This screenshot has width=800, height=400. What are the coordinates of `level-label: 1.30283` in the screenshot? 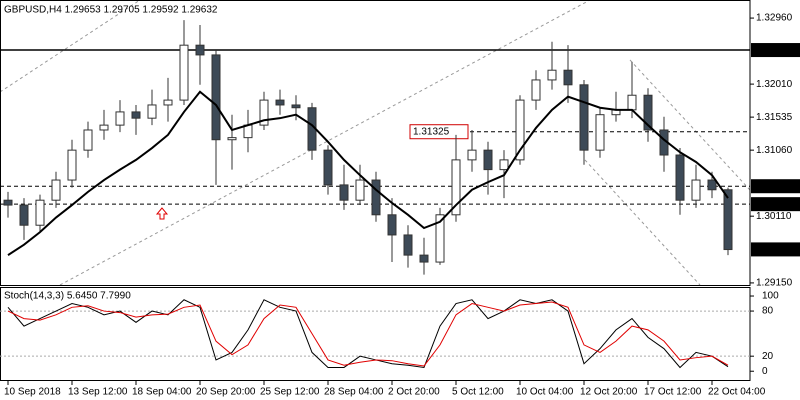 It's located at (772, 204).